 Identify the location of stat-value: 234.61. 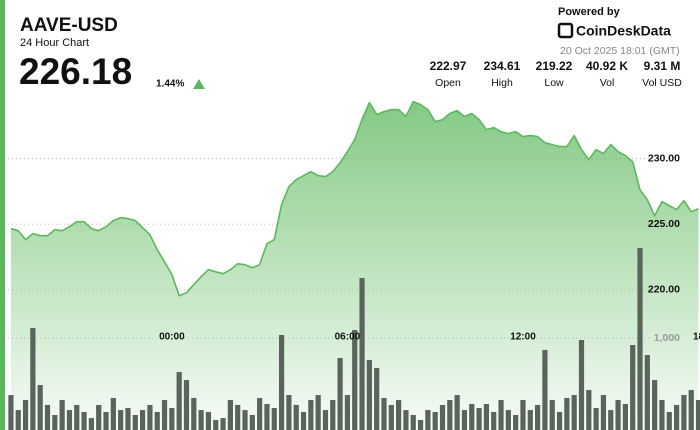
(502, 66).